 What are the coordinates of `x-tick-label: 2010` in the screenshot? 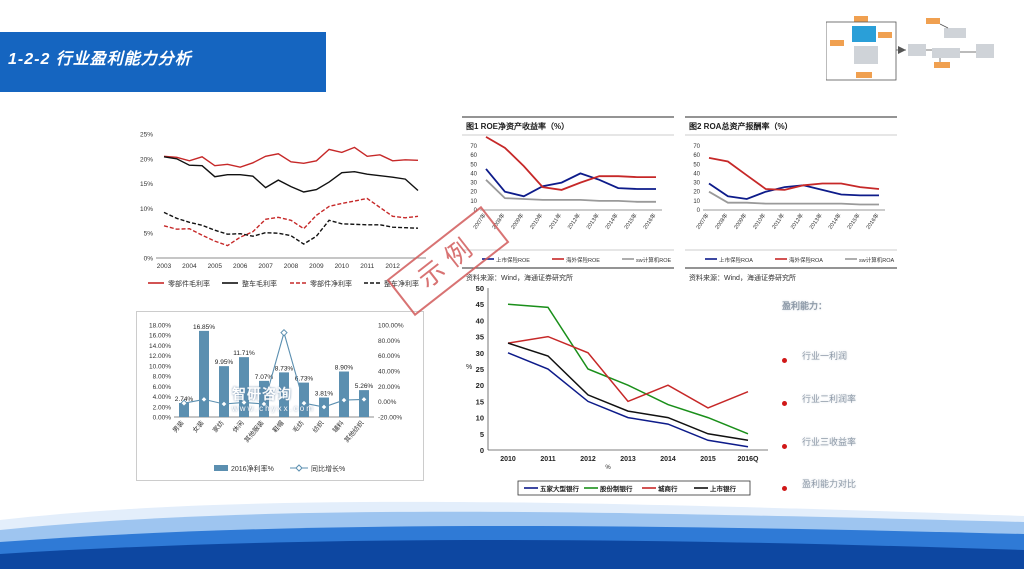 It's located at (342, 266).